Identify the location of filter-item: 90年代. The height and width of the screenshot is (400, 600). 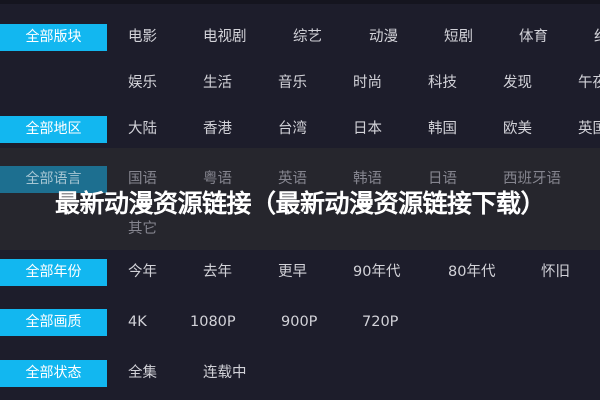
(377, 272).